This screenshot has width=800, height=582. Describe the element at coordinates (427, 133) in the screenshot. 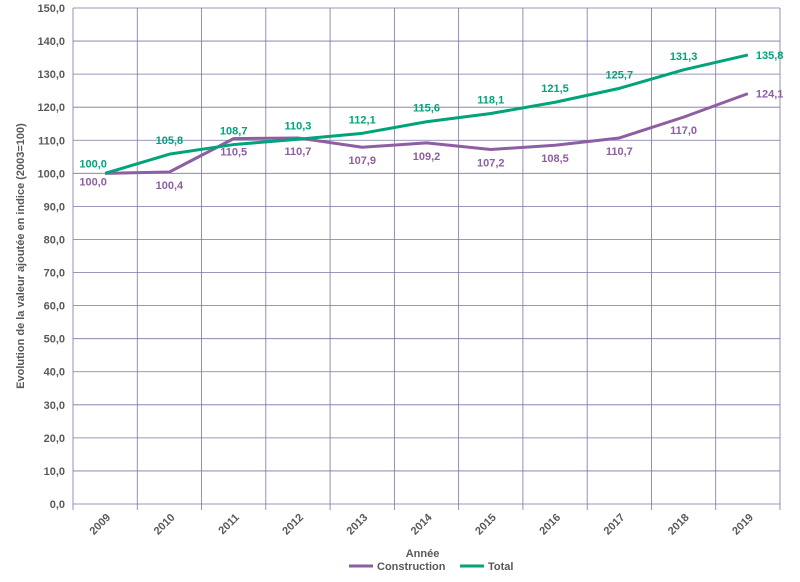

I see `series-line-construction` at that location.